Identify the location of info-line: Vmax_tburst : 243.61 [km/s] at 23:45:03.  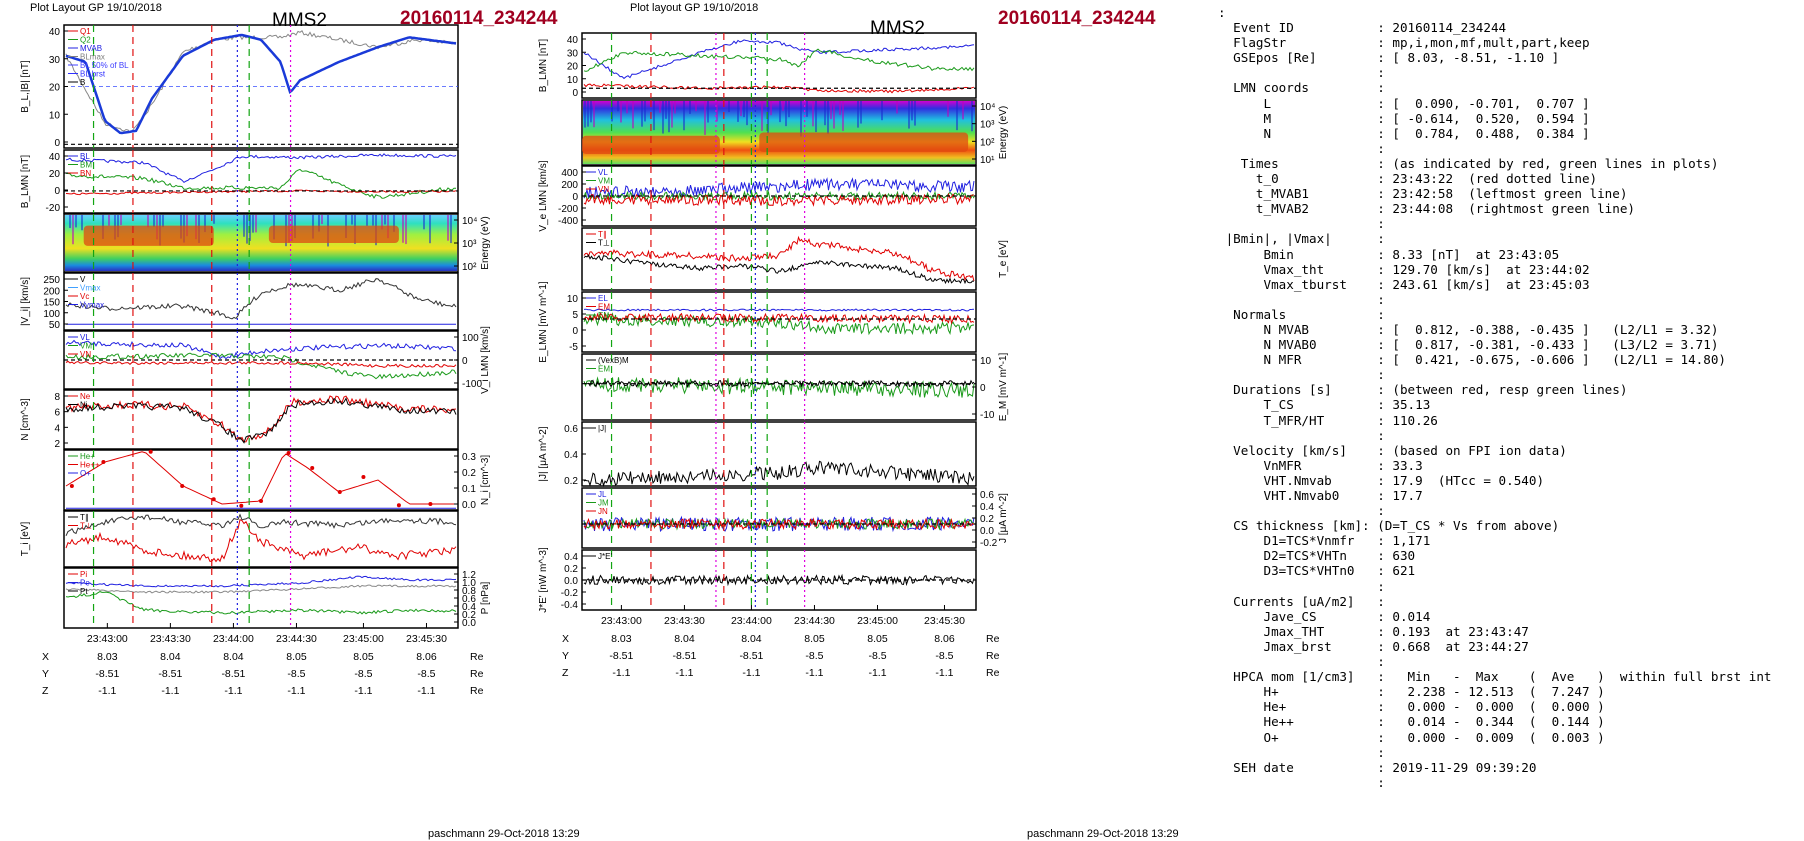
(1404, 284).